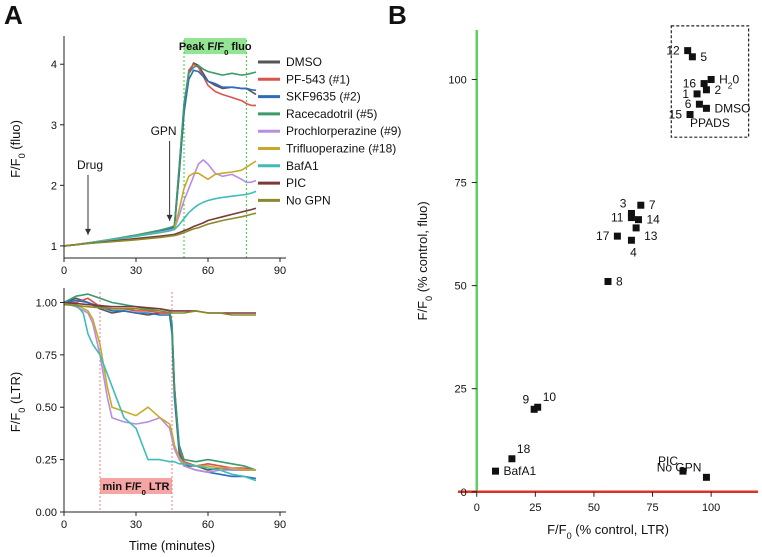 This screenshot has height=557, width=762. I want to click on y-tick-label: 75, so click(461, 184).